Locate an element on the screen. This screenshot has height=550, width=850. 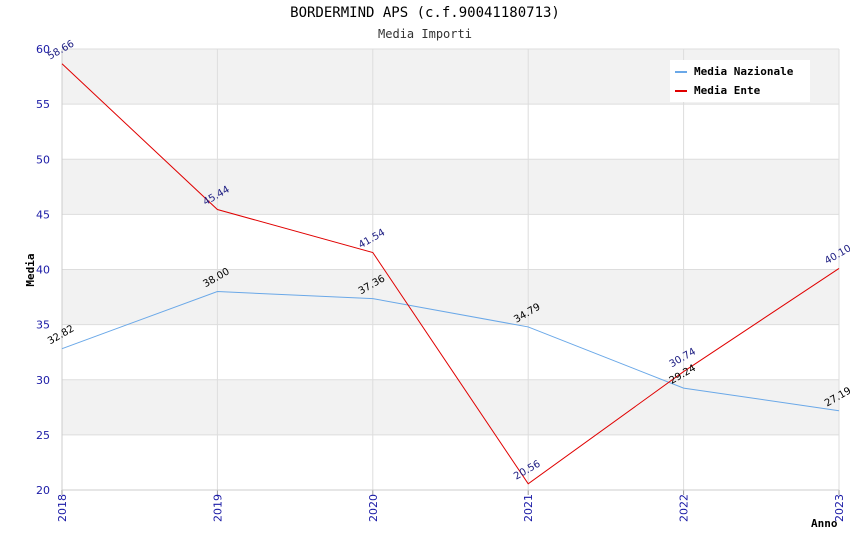
chart-subtitle: Media Importi is located at coordinates (425, 34).